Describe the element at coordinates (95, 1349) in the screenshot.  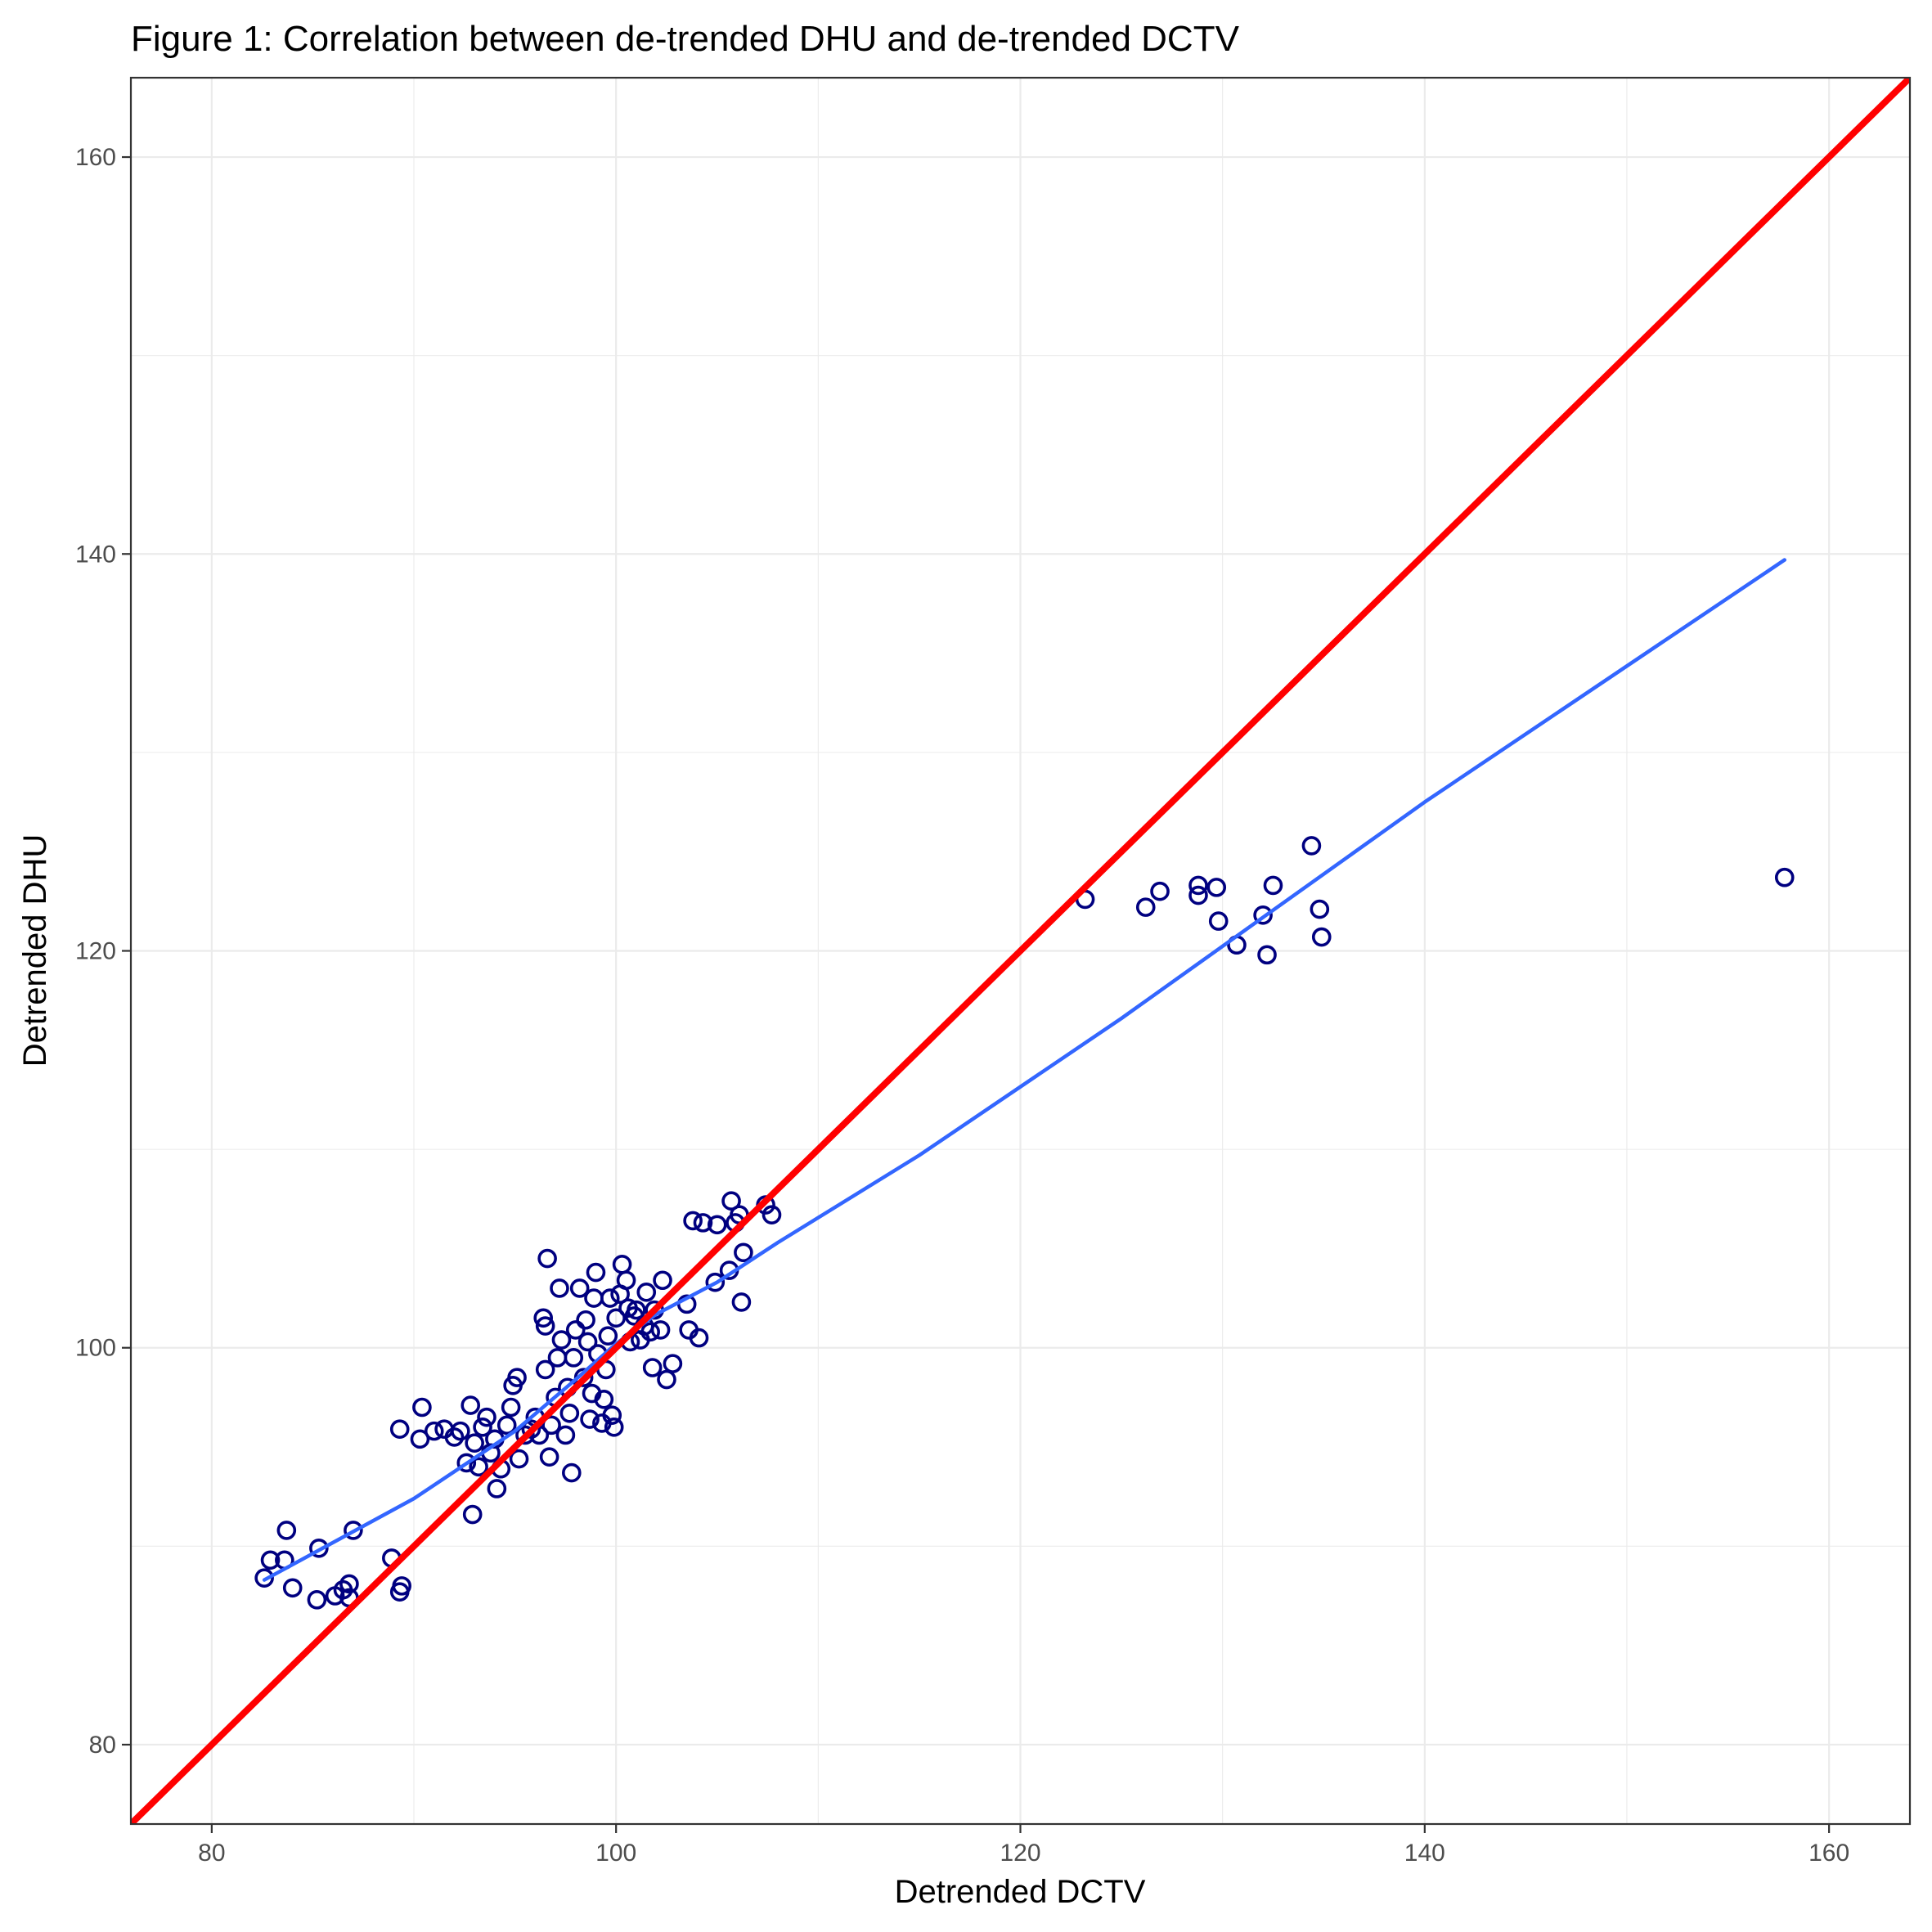
I see `y-tick-label: 100` at that location.